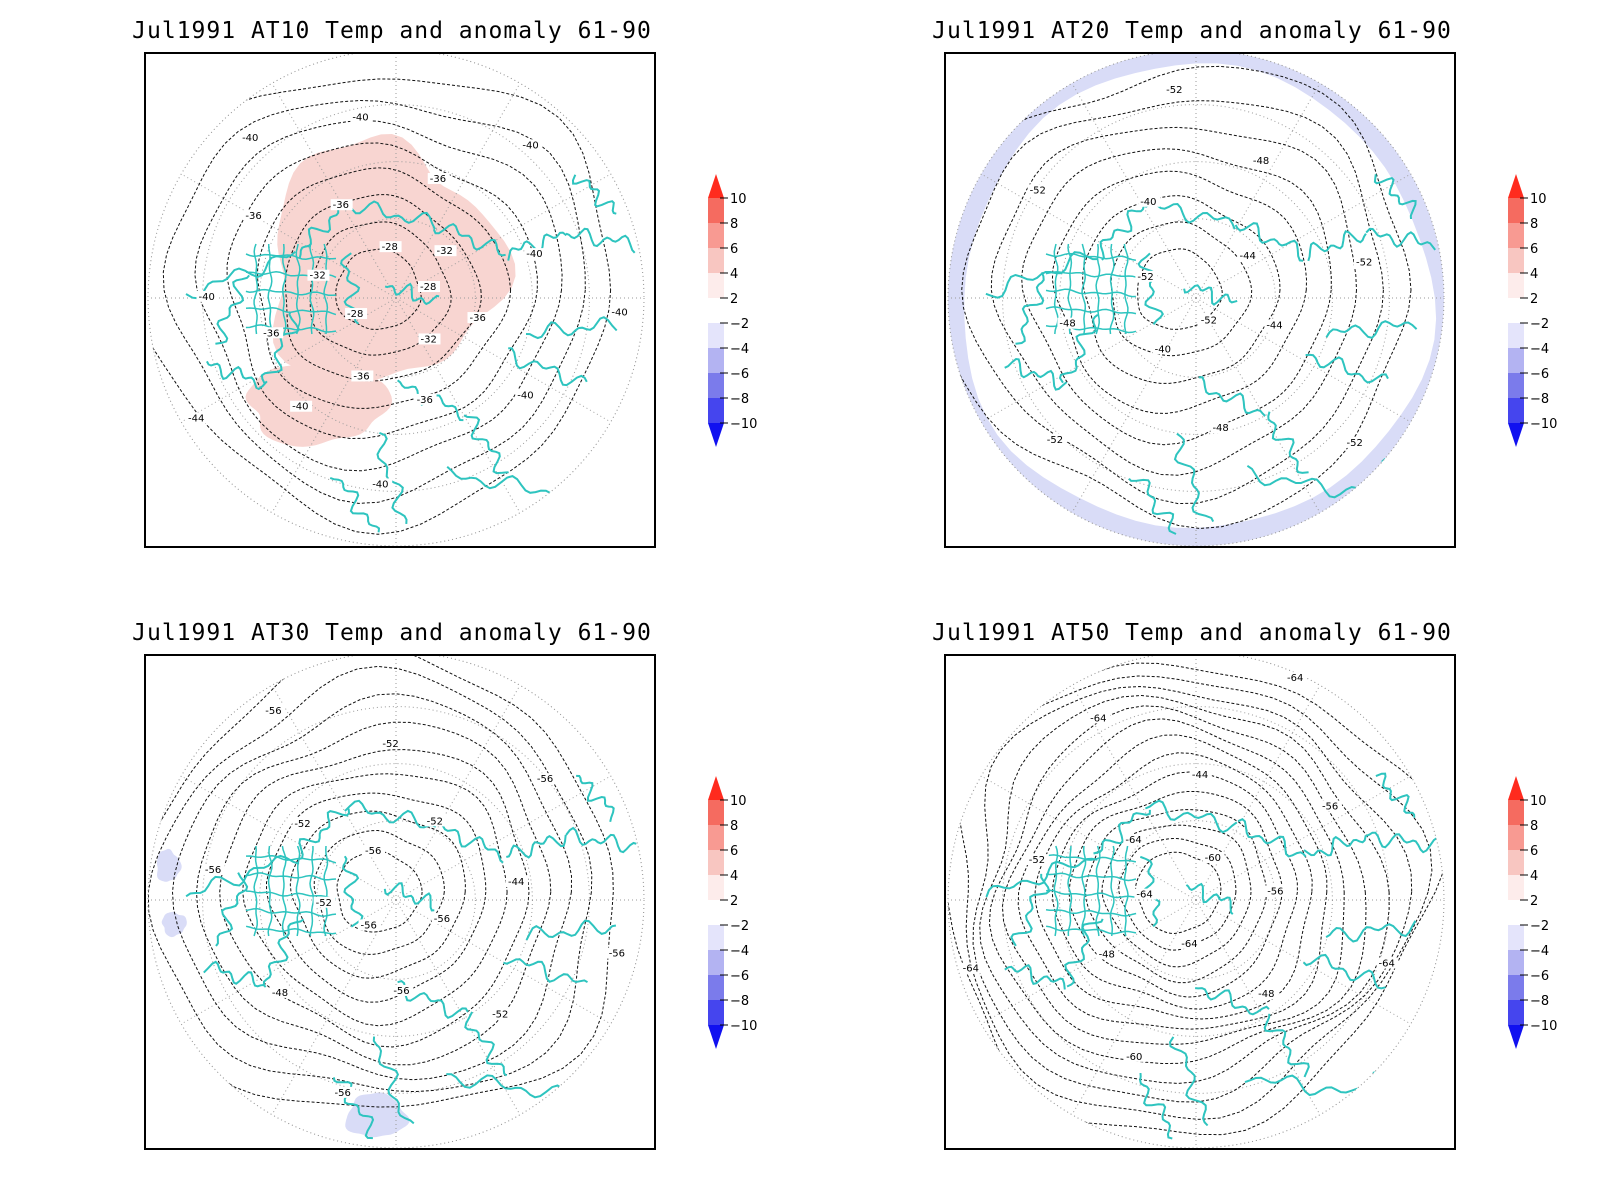  I want to click on anomaly-region-warm, so click(394, 258).